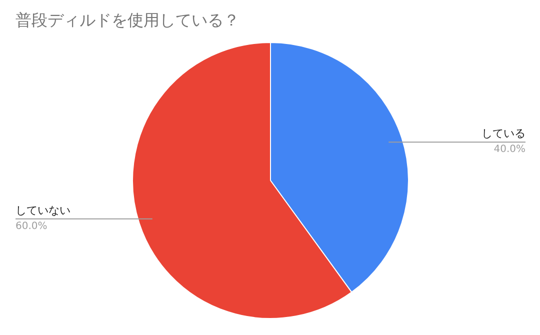 The image size is (540, 335). I want to click on slice-label: している, so click(504, 133).